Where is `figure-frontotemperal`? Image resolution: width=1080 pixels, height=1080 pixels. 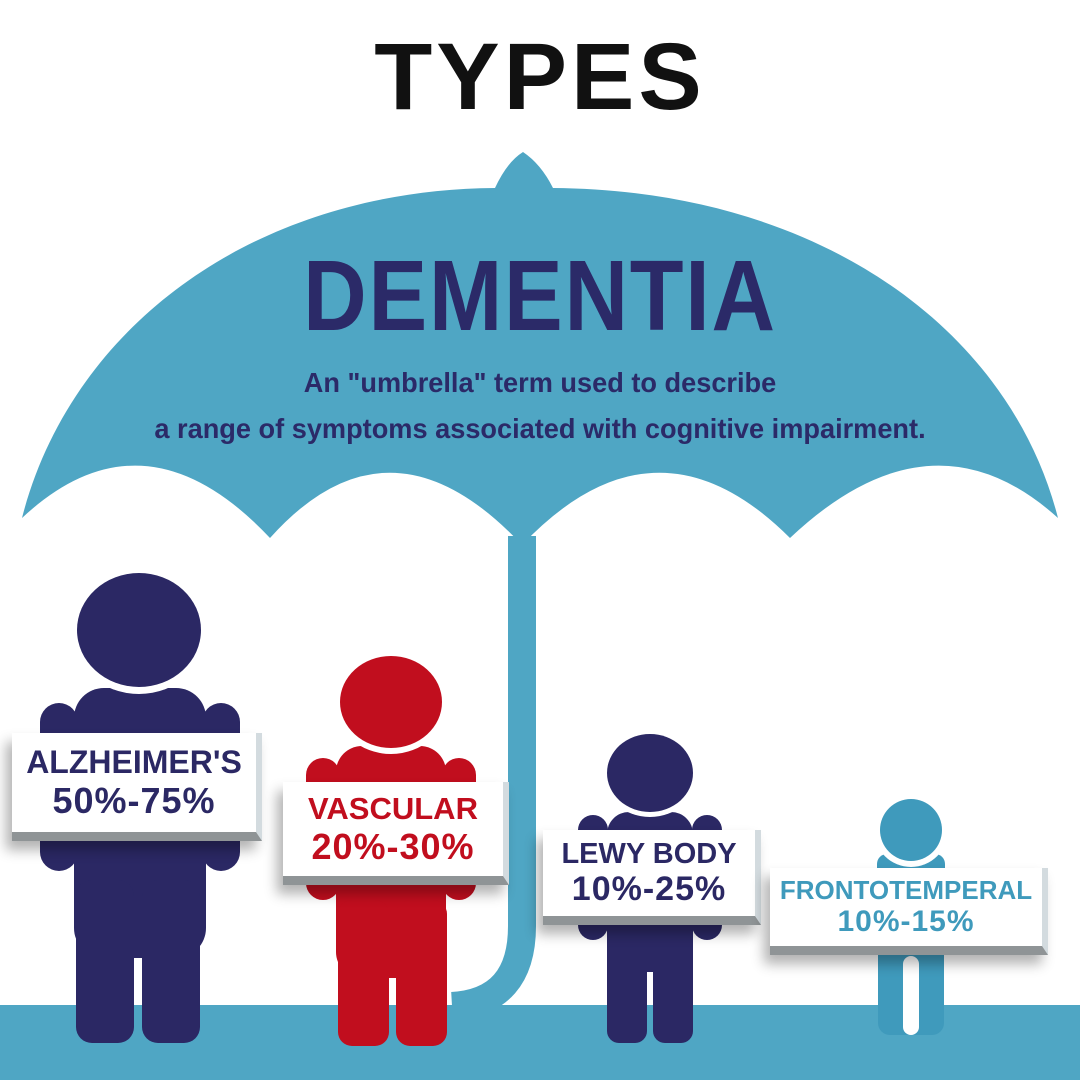 figure-frontotemperal is located at coordinates (911, 914).